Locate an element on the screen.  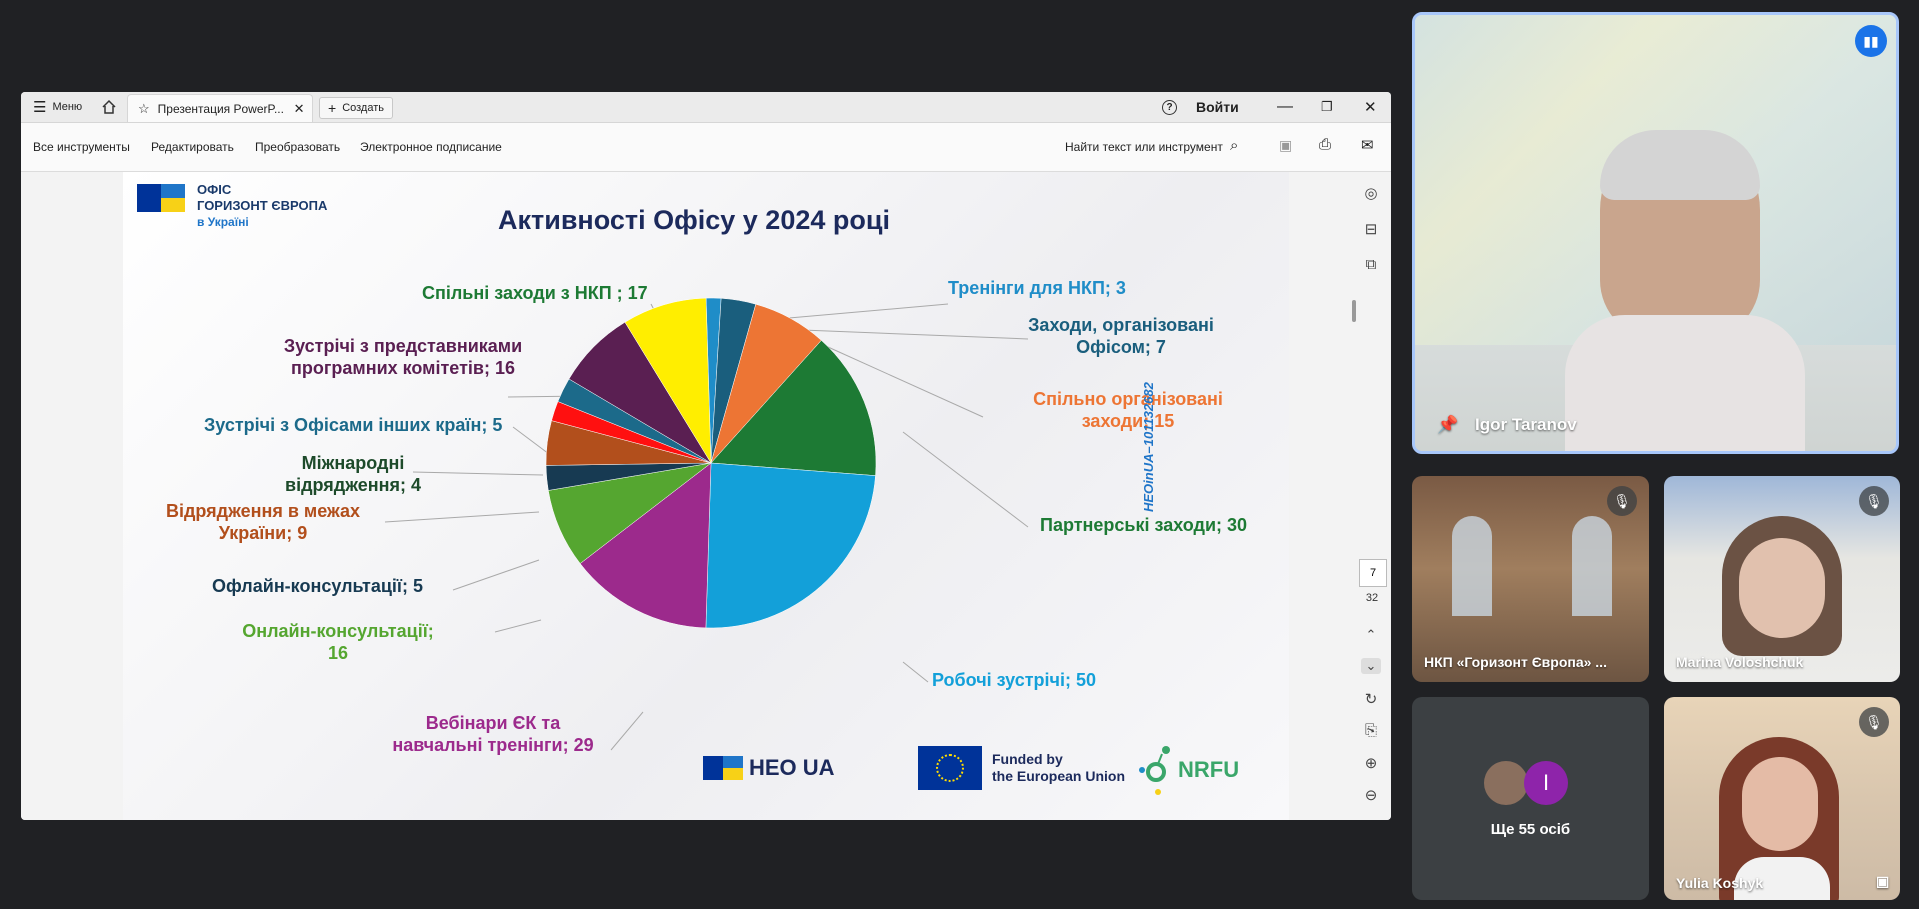
home-icon is located at coordinates (109, 106).